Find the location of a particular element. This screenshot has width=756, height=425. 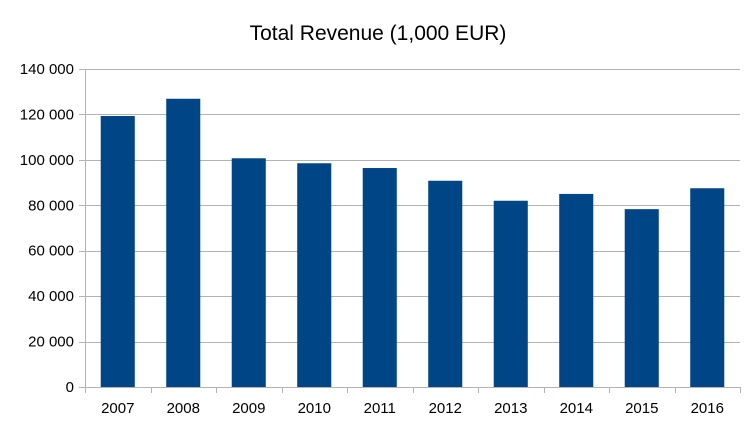

chart-title: Total Revenue (1,000 EUR) is located at coordinates (378, 33).